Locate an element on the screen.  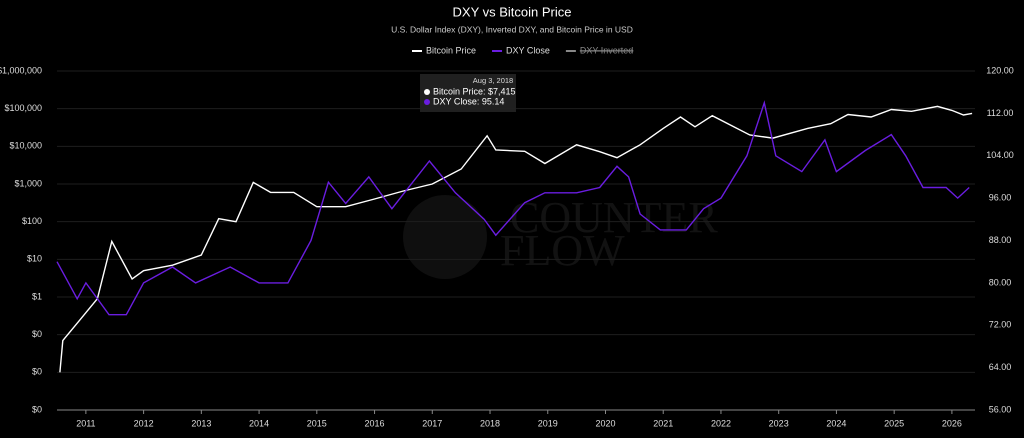
x-tick-label: 2021 is located at coordinates (663, 423).